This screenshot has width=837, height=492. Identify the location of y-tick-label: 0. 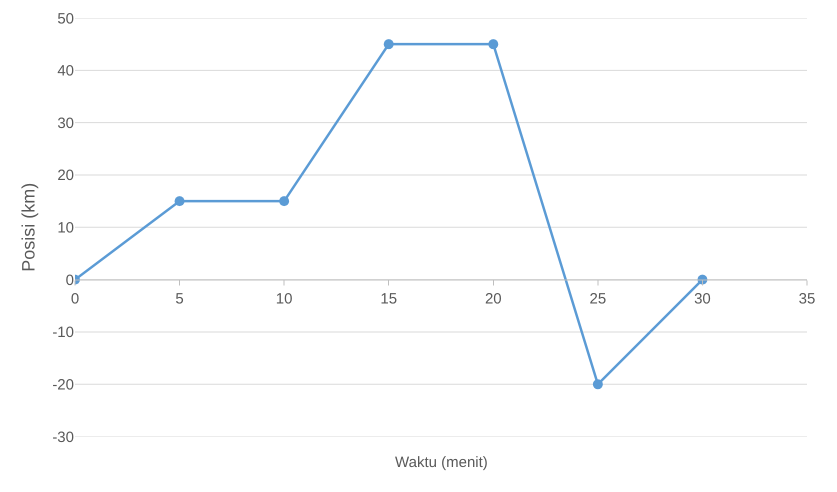
(70, 280).